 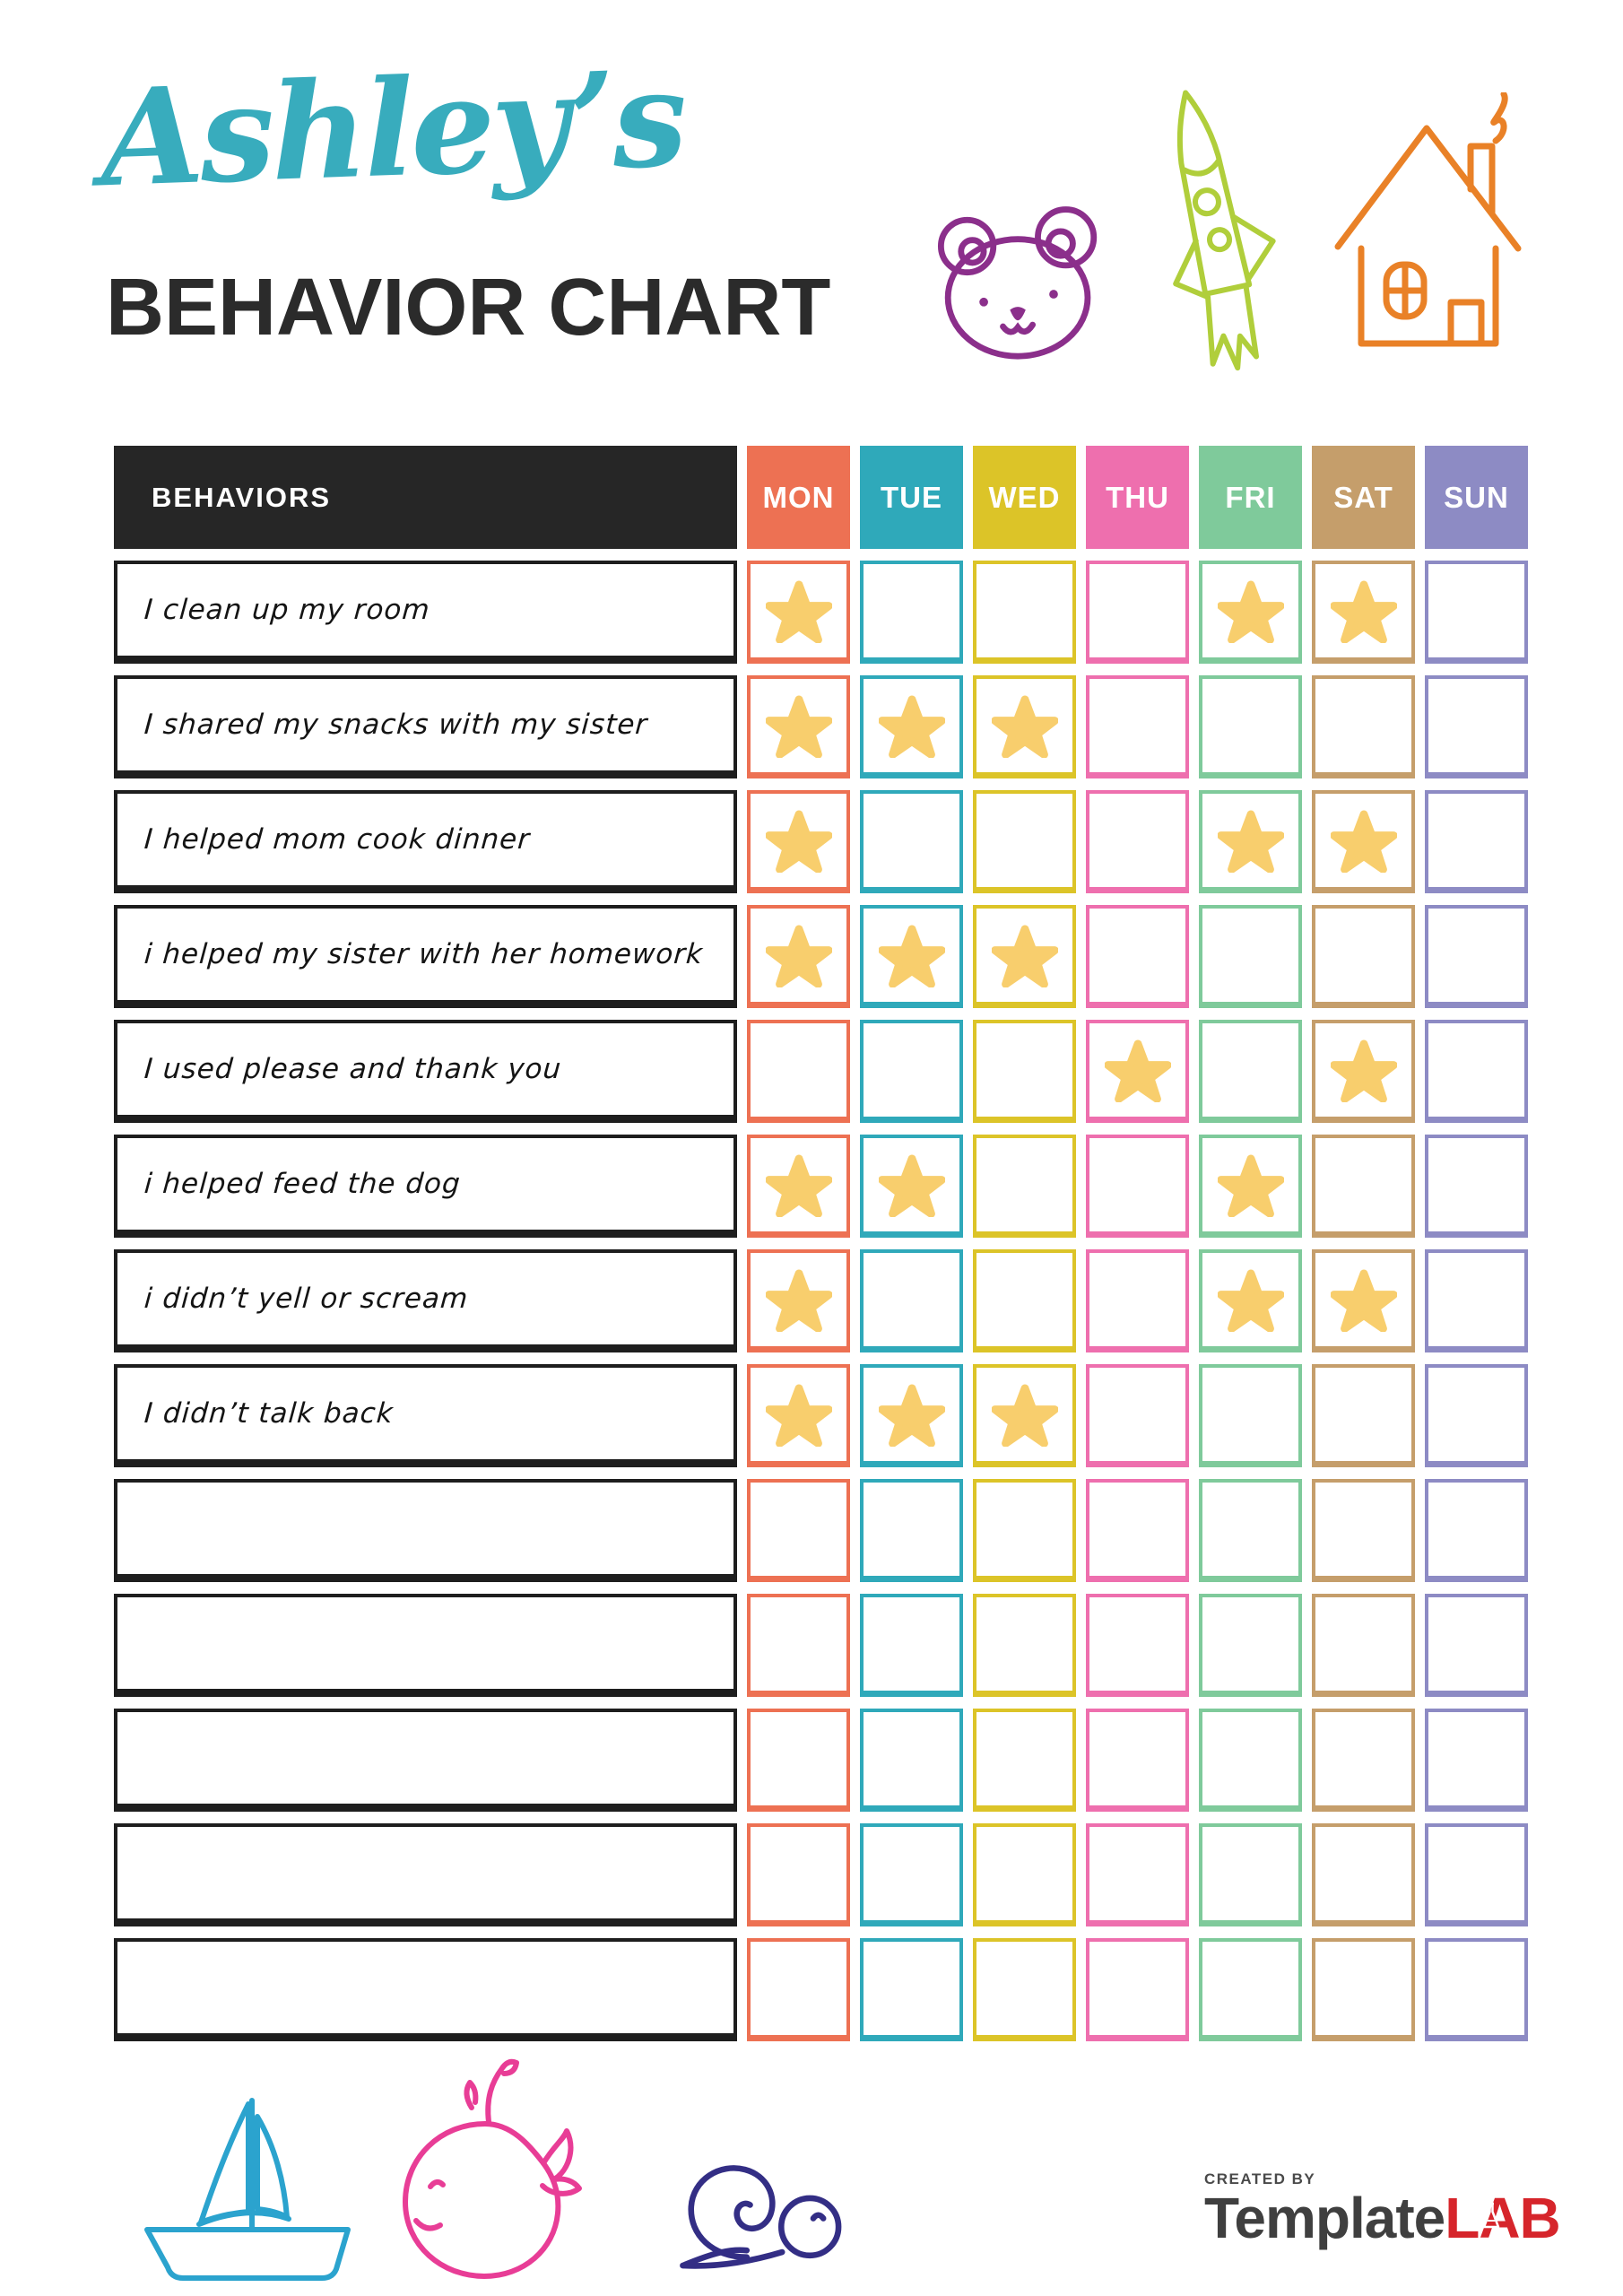 What do you see at coordinates (306, 1299) in the screenshot?
I see `behavior-text: i didn’t yell or scream` at bounding box center [306, 1299].